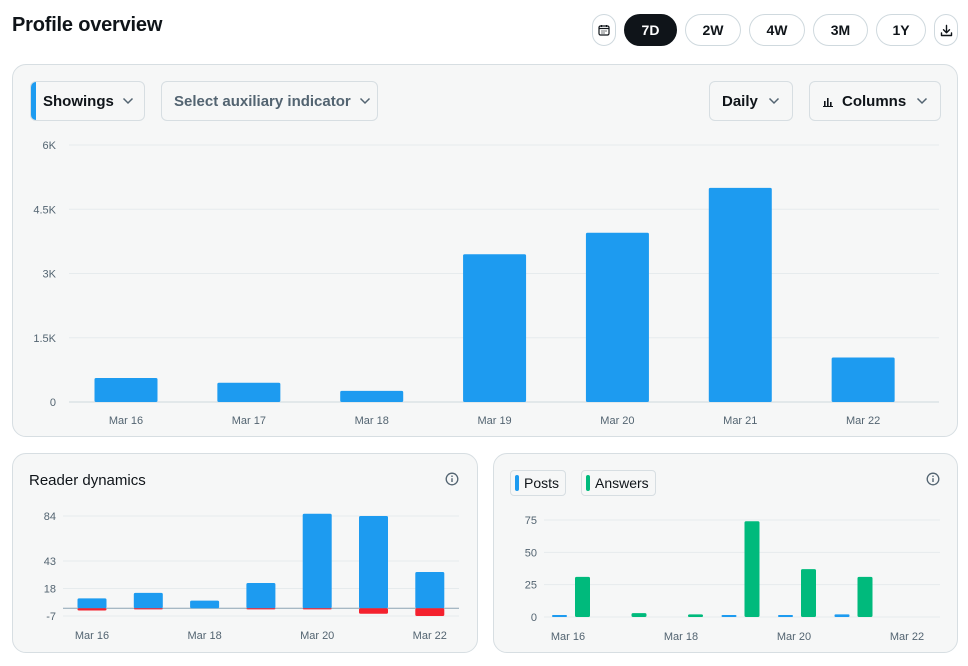 This screenshot has width=968, height=666. What do you see at coordinates (50, 517) in the screenshot?
I see `y-tick-label: 84` at bounding box center [50, 517].